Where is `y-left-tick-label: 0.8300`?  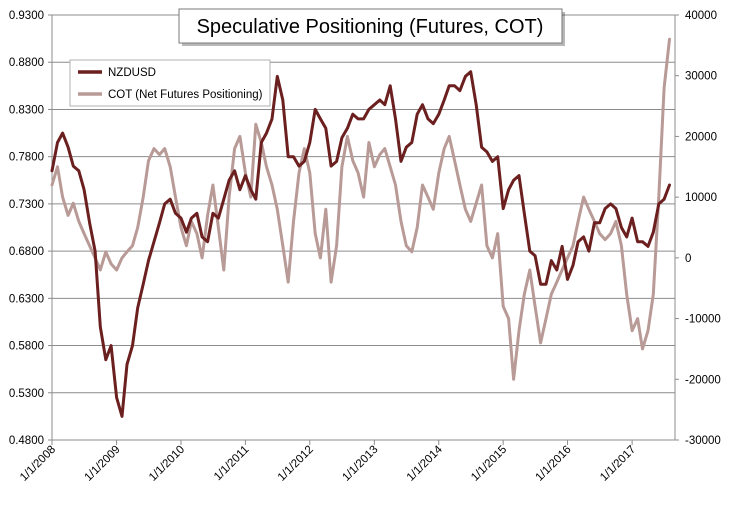 y-left-tick-label: 0.8300 is located at coordinates (26, 110).